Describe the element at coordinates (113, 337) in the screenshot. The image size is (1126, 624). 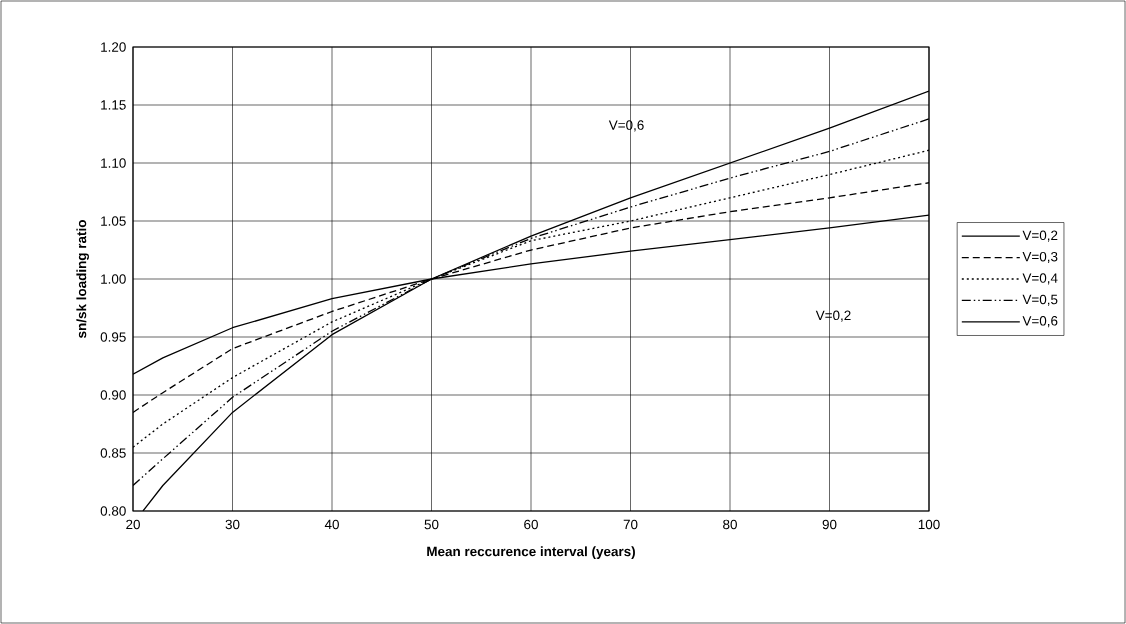
I see `y-tick-label: 0.95` at that location.